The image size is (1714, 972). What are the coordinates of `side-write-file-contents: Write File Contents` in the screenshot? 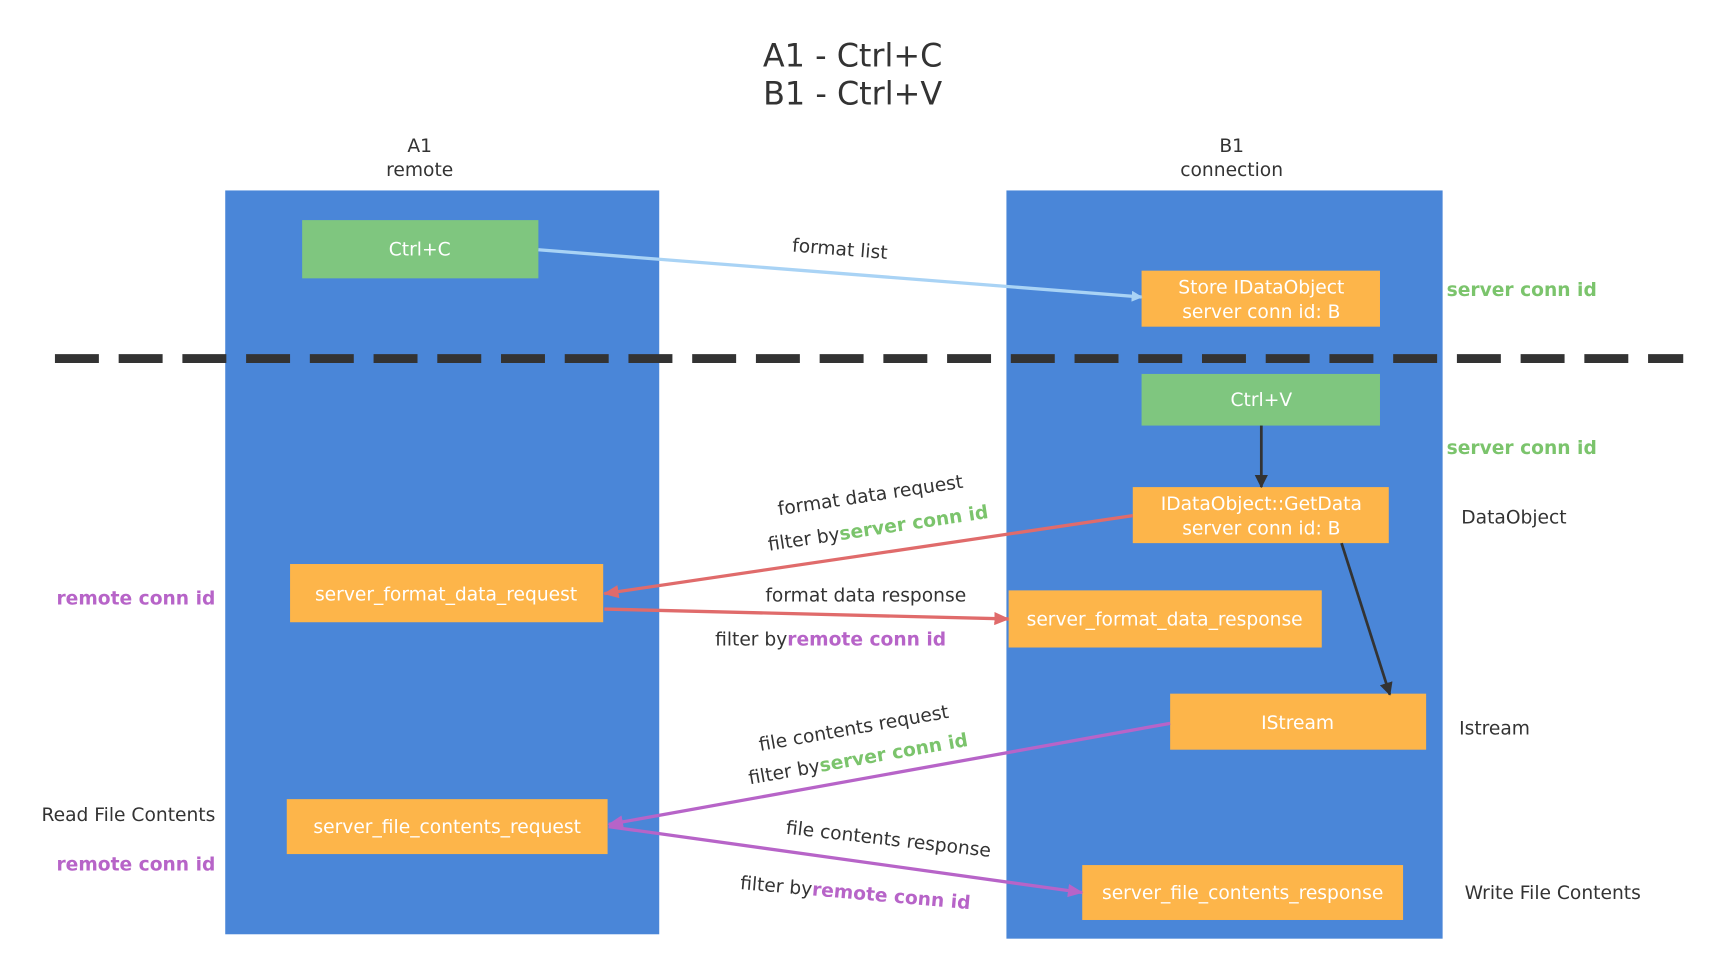 It's located at (1553, 893).